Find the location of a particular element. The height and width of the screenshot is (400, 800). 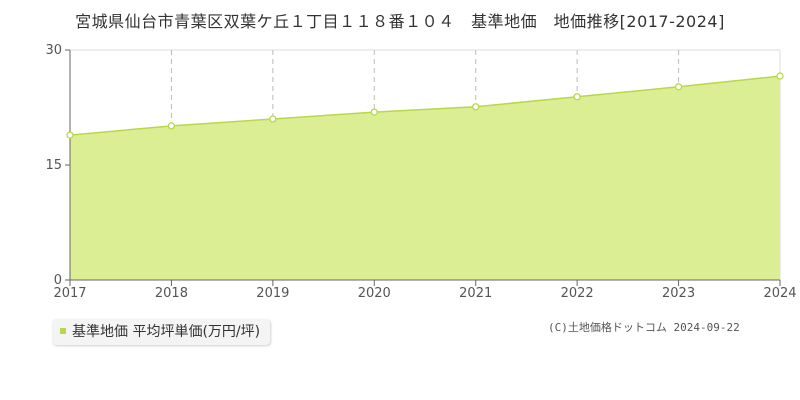

x-tick-label: 2021 is located at coordinates (475, 293).